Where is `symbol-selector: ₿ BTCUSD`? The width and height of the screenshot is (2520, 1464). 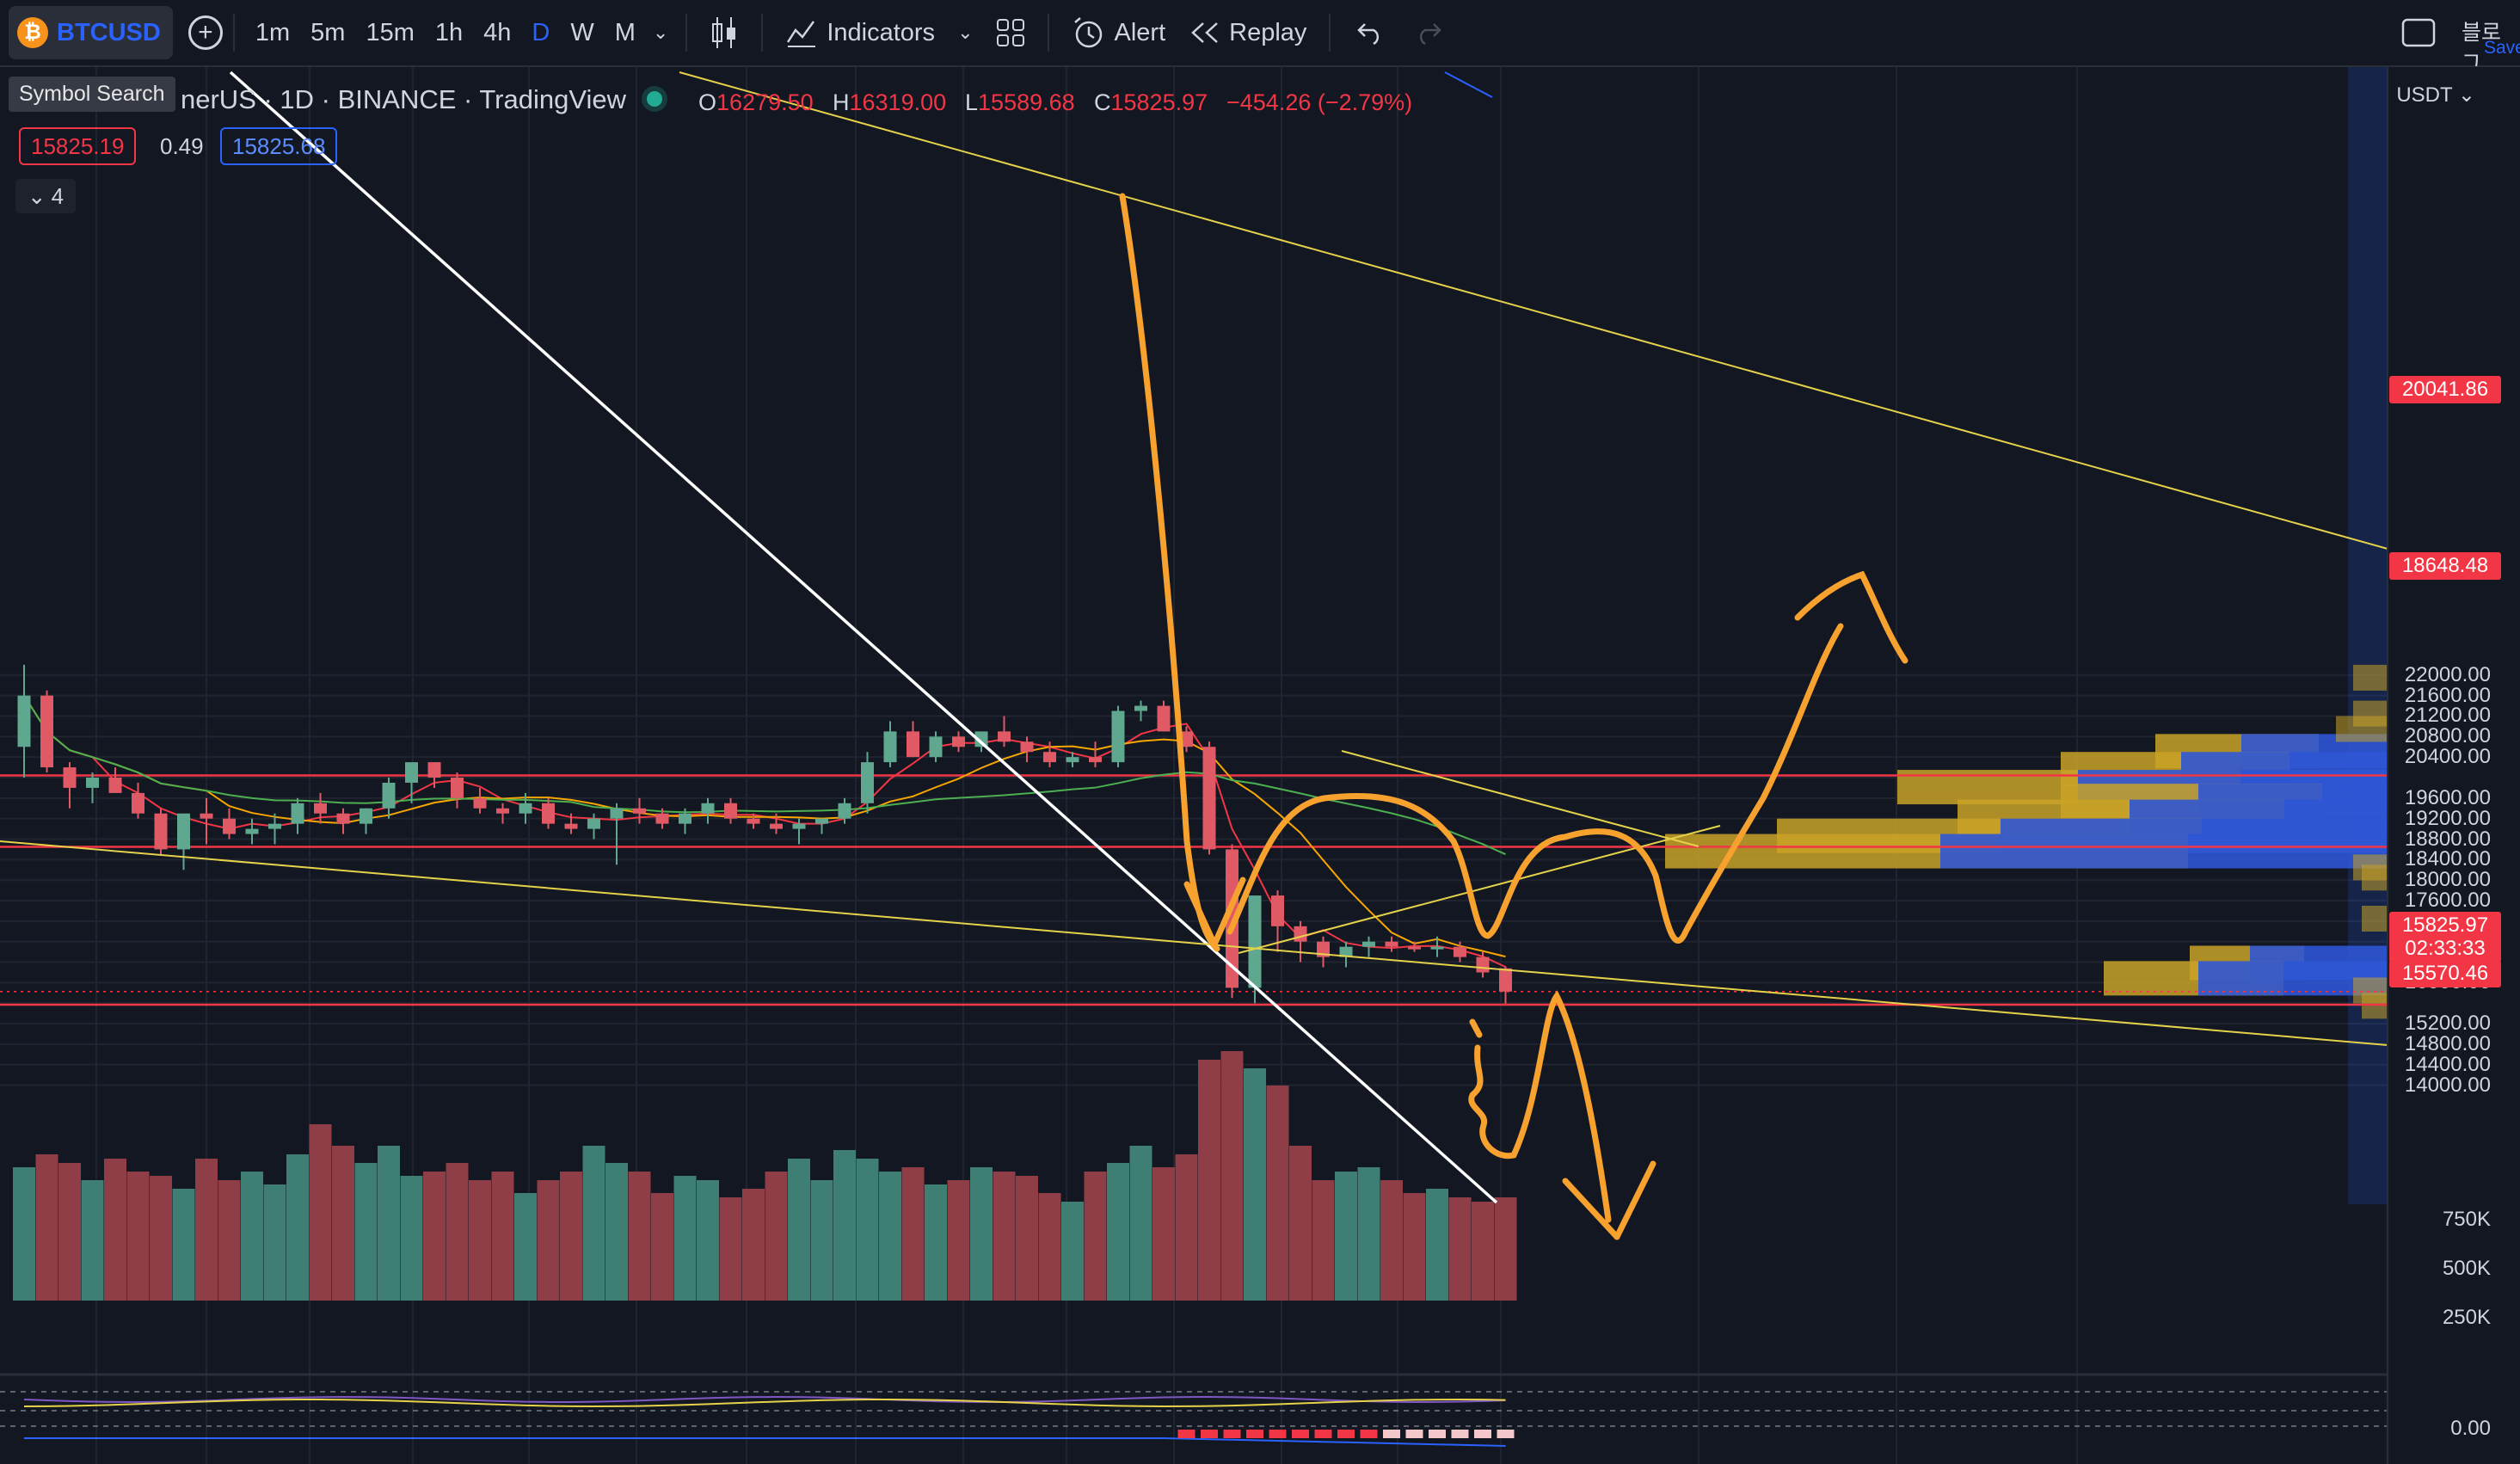
symbol-selector: ₿ BTCUSD is located at coordinates (91, 32).